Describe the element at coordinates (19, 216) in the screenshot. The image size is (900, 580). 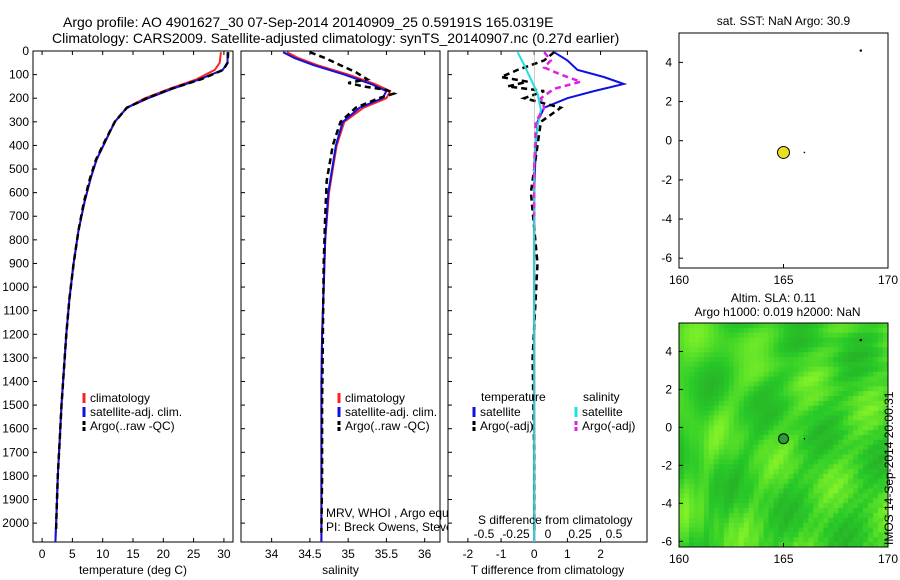
I see `y-tick-label: 700` at that location.